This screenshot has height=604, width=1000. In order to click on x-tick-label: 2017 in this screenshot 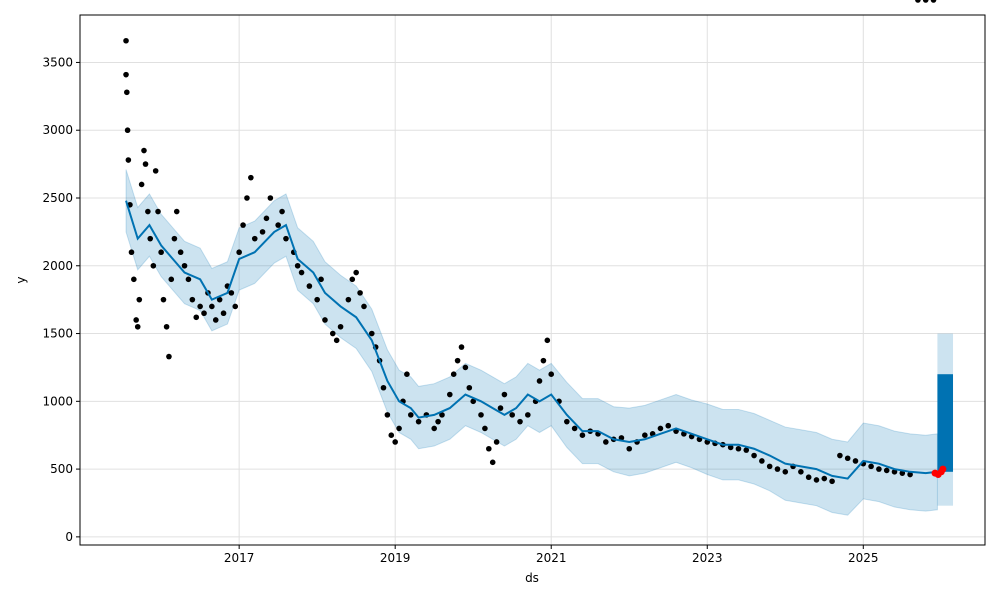, I will do `click(239, 558)`.